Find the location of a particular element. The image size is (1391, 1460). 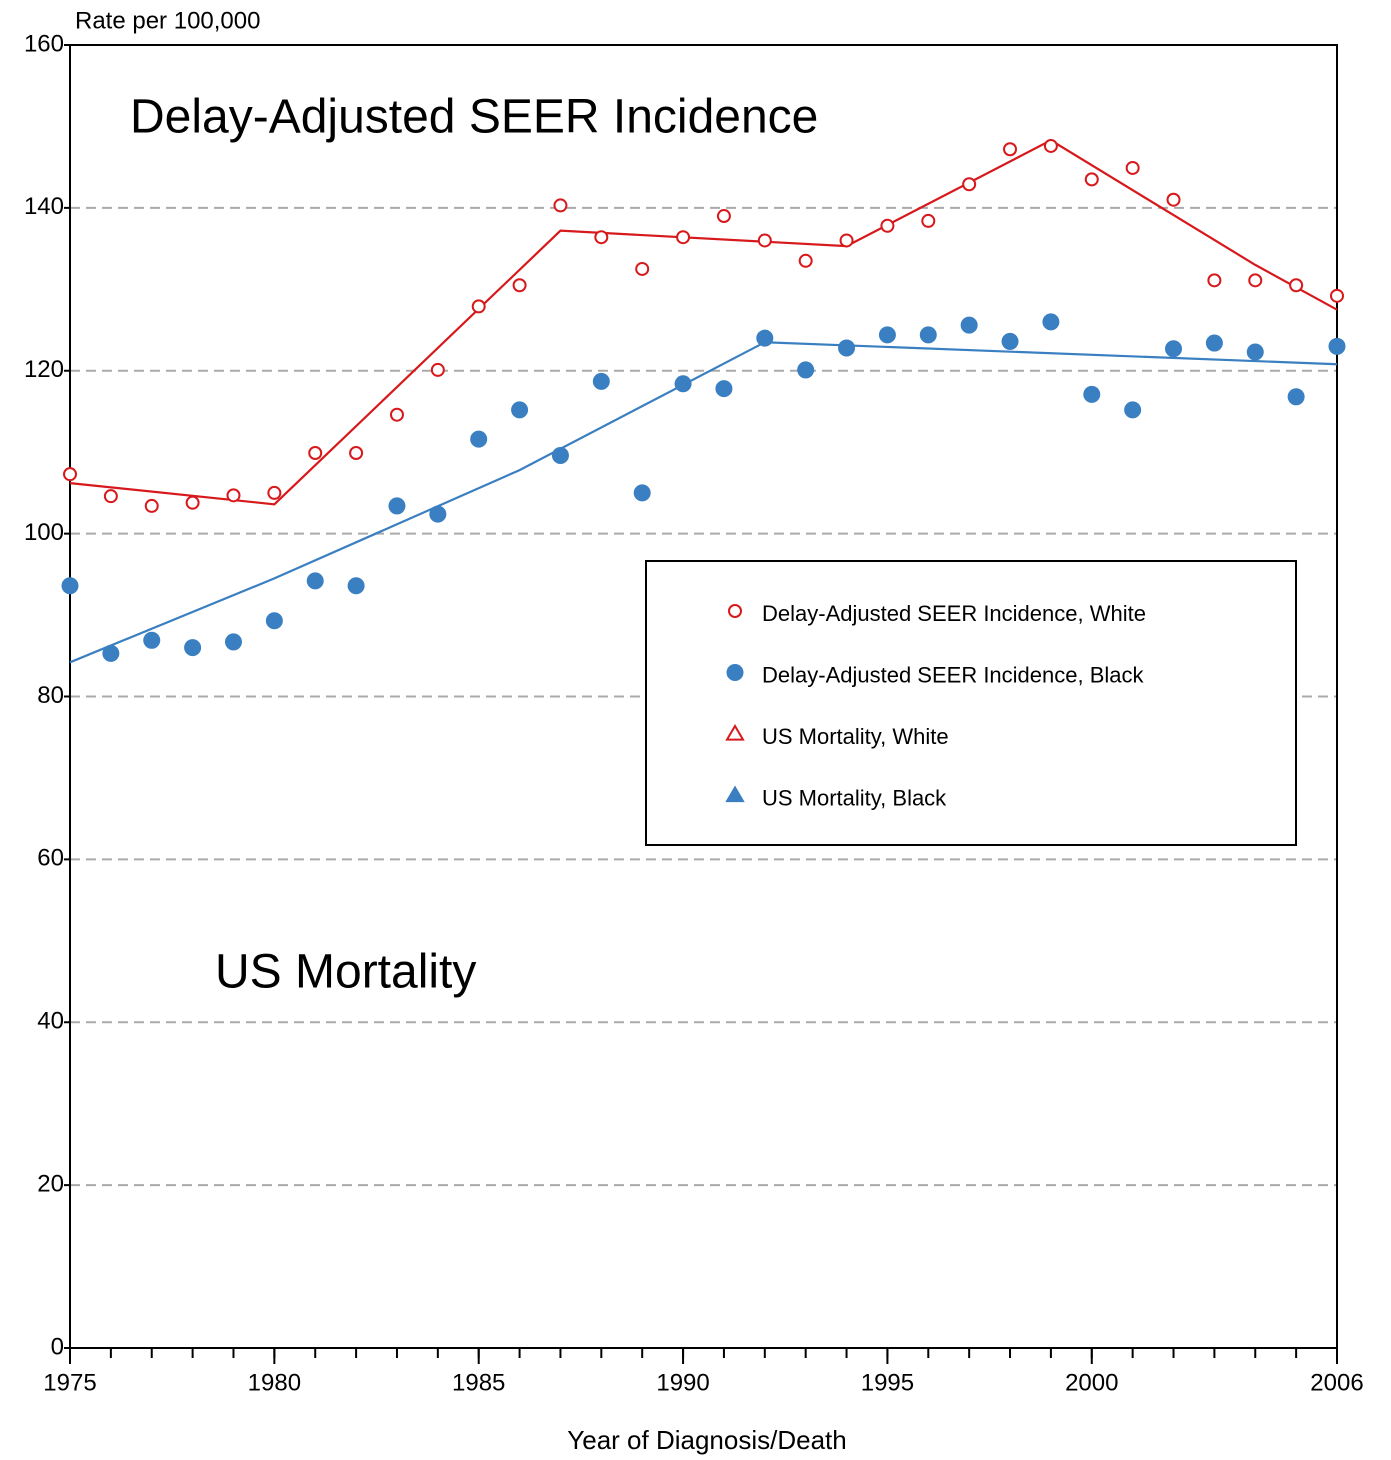

x-tick-label: 1980 is located at coordinates (274, 1382).